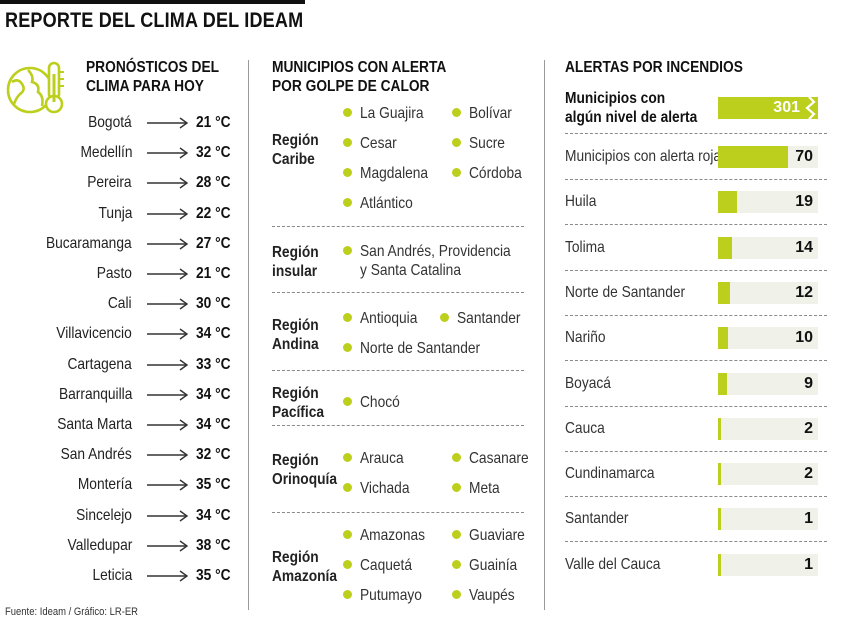 The height and width of the screenshot is (625, 850). I want to click on alert-category: Cauca, so click(585, 428).